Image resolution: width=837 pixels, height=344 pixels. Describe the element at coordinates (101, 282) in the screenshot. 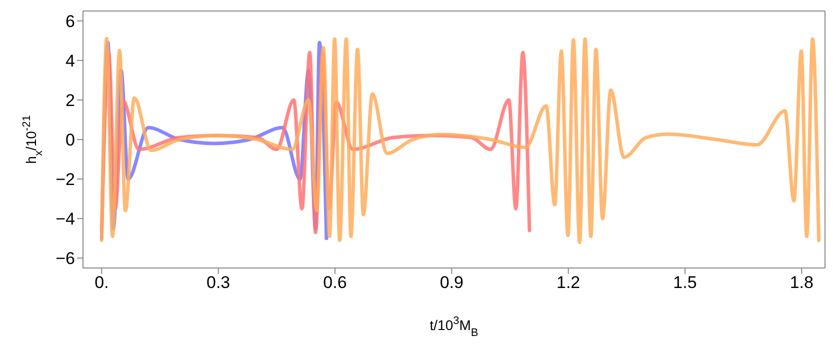

I see `x-tick-label: 0.` at that location.